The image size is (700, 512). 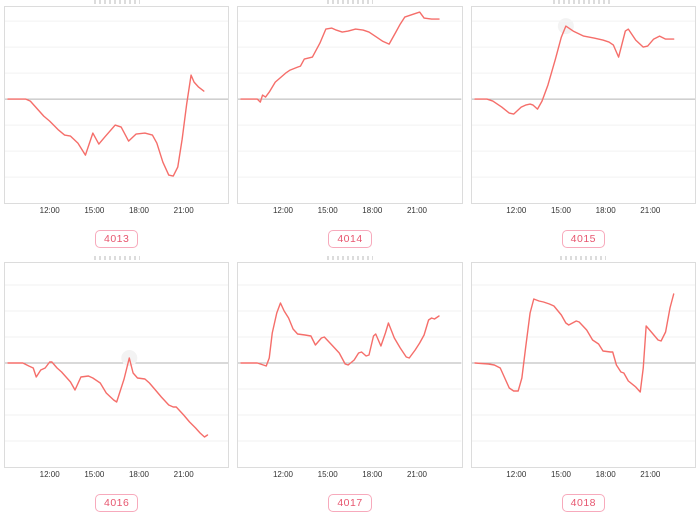 I want to click on chart-id-badge: 4018, so click(x=583, y=503).